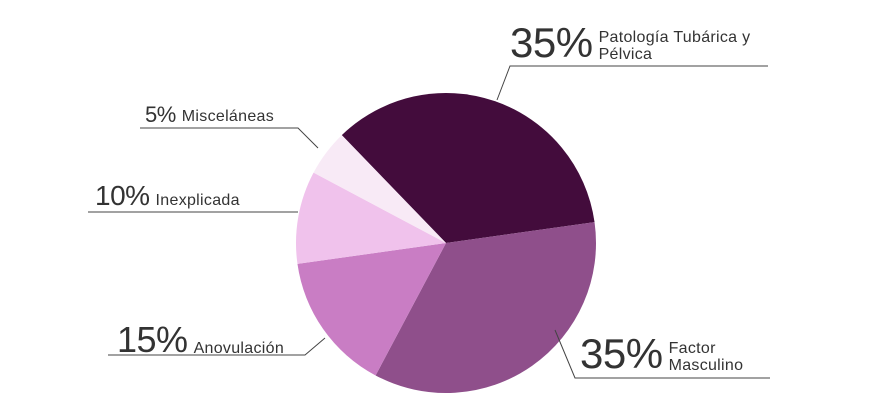  Describe the element at coordinates (197, 201) in the screenshot. I see `category-label: Inexplicada` at that location.